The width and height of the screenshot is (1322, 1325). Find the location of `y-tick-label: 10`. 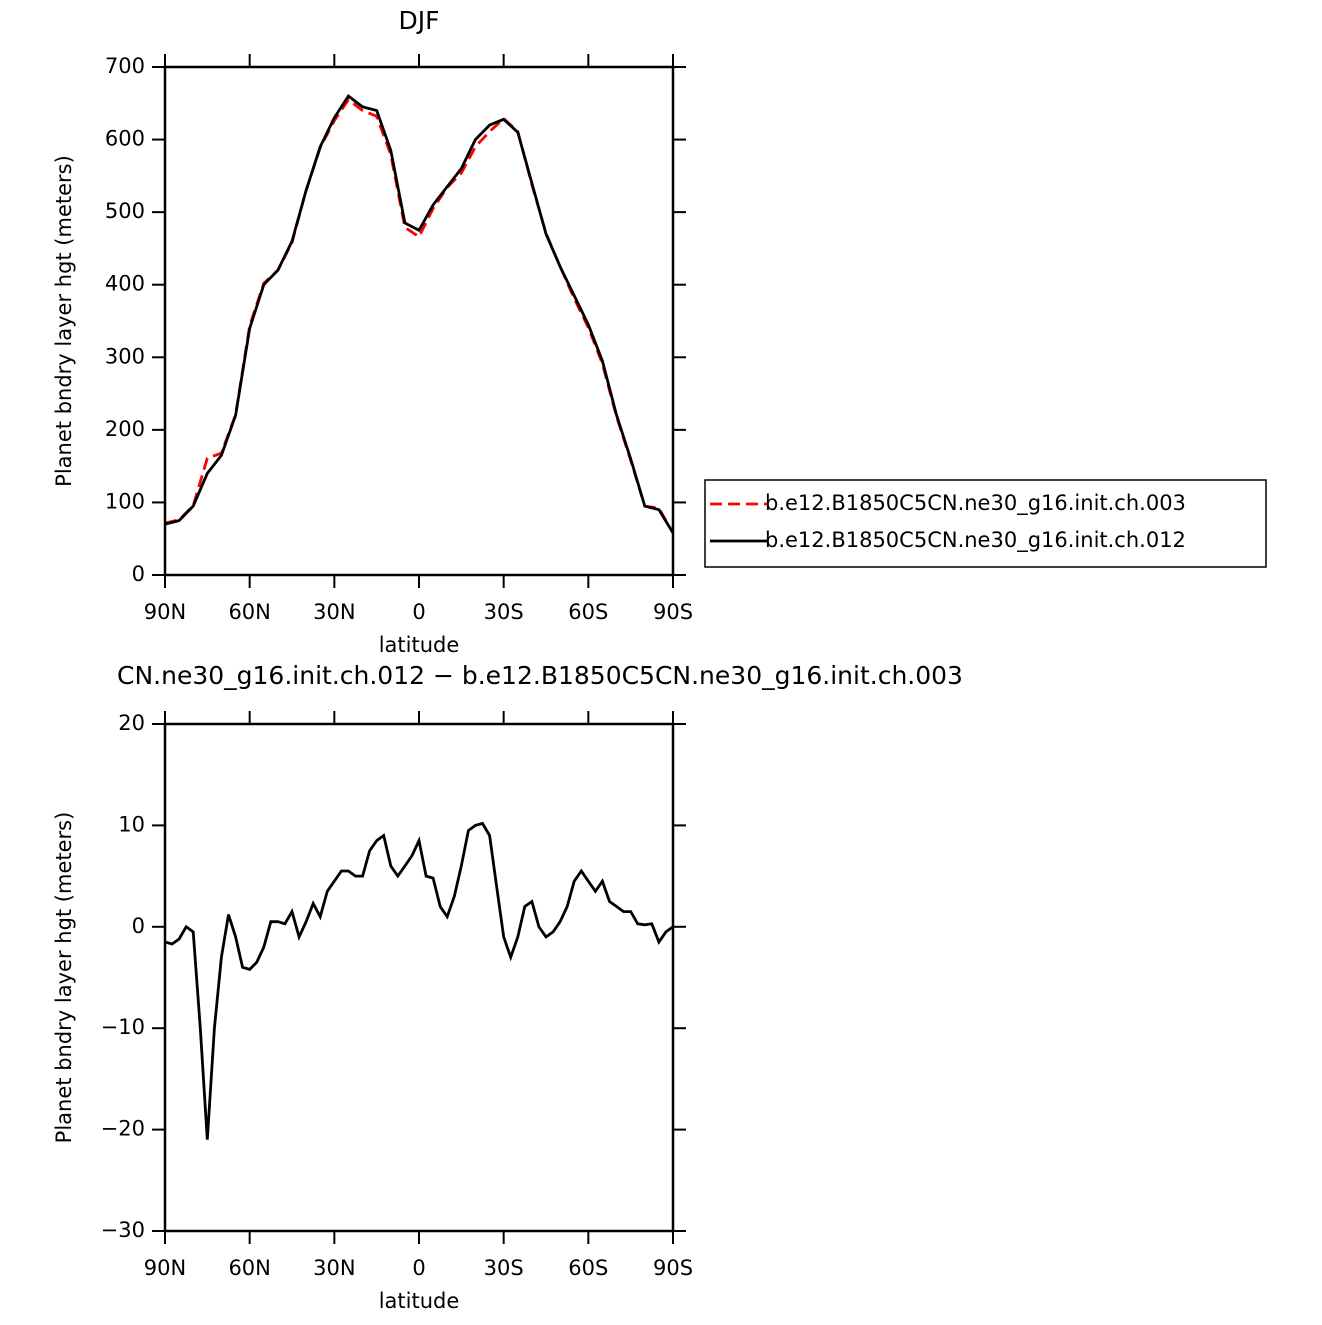

y-tick-label: 10 is located at coordinates (131, 824).